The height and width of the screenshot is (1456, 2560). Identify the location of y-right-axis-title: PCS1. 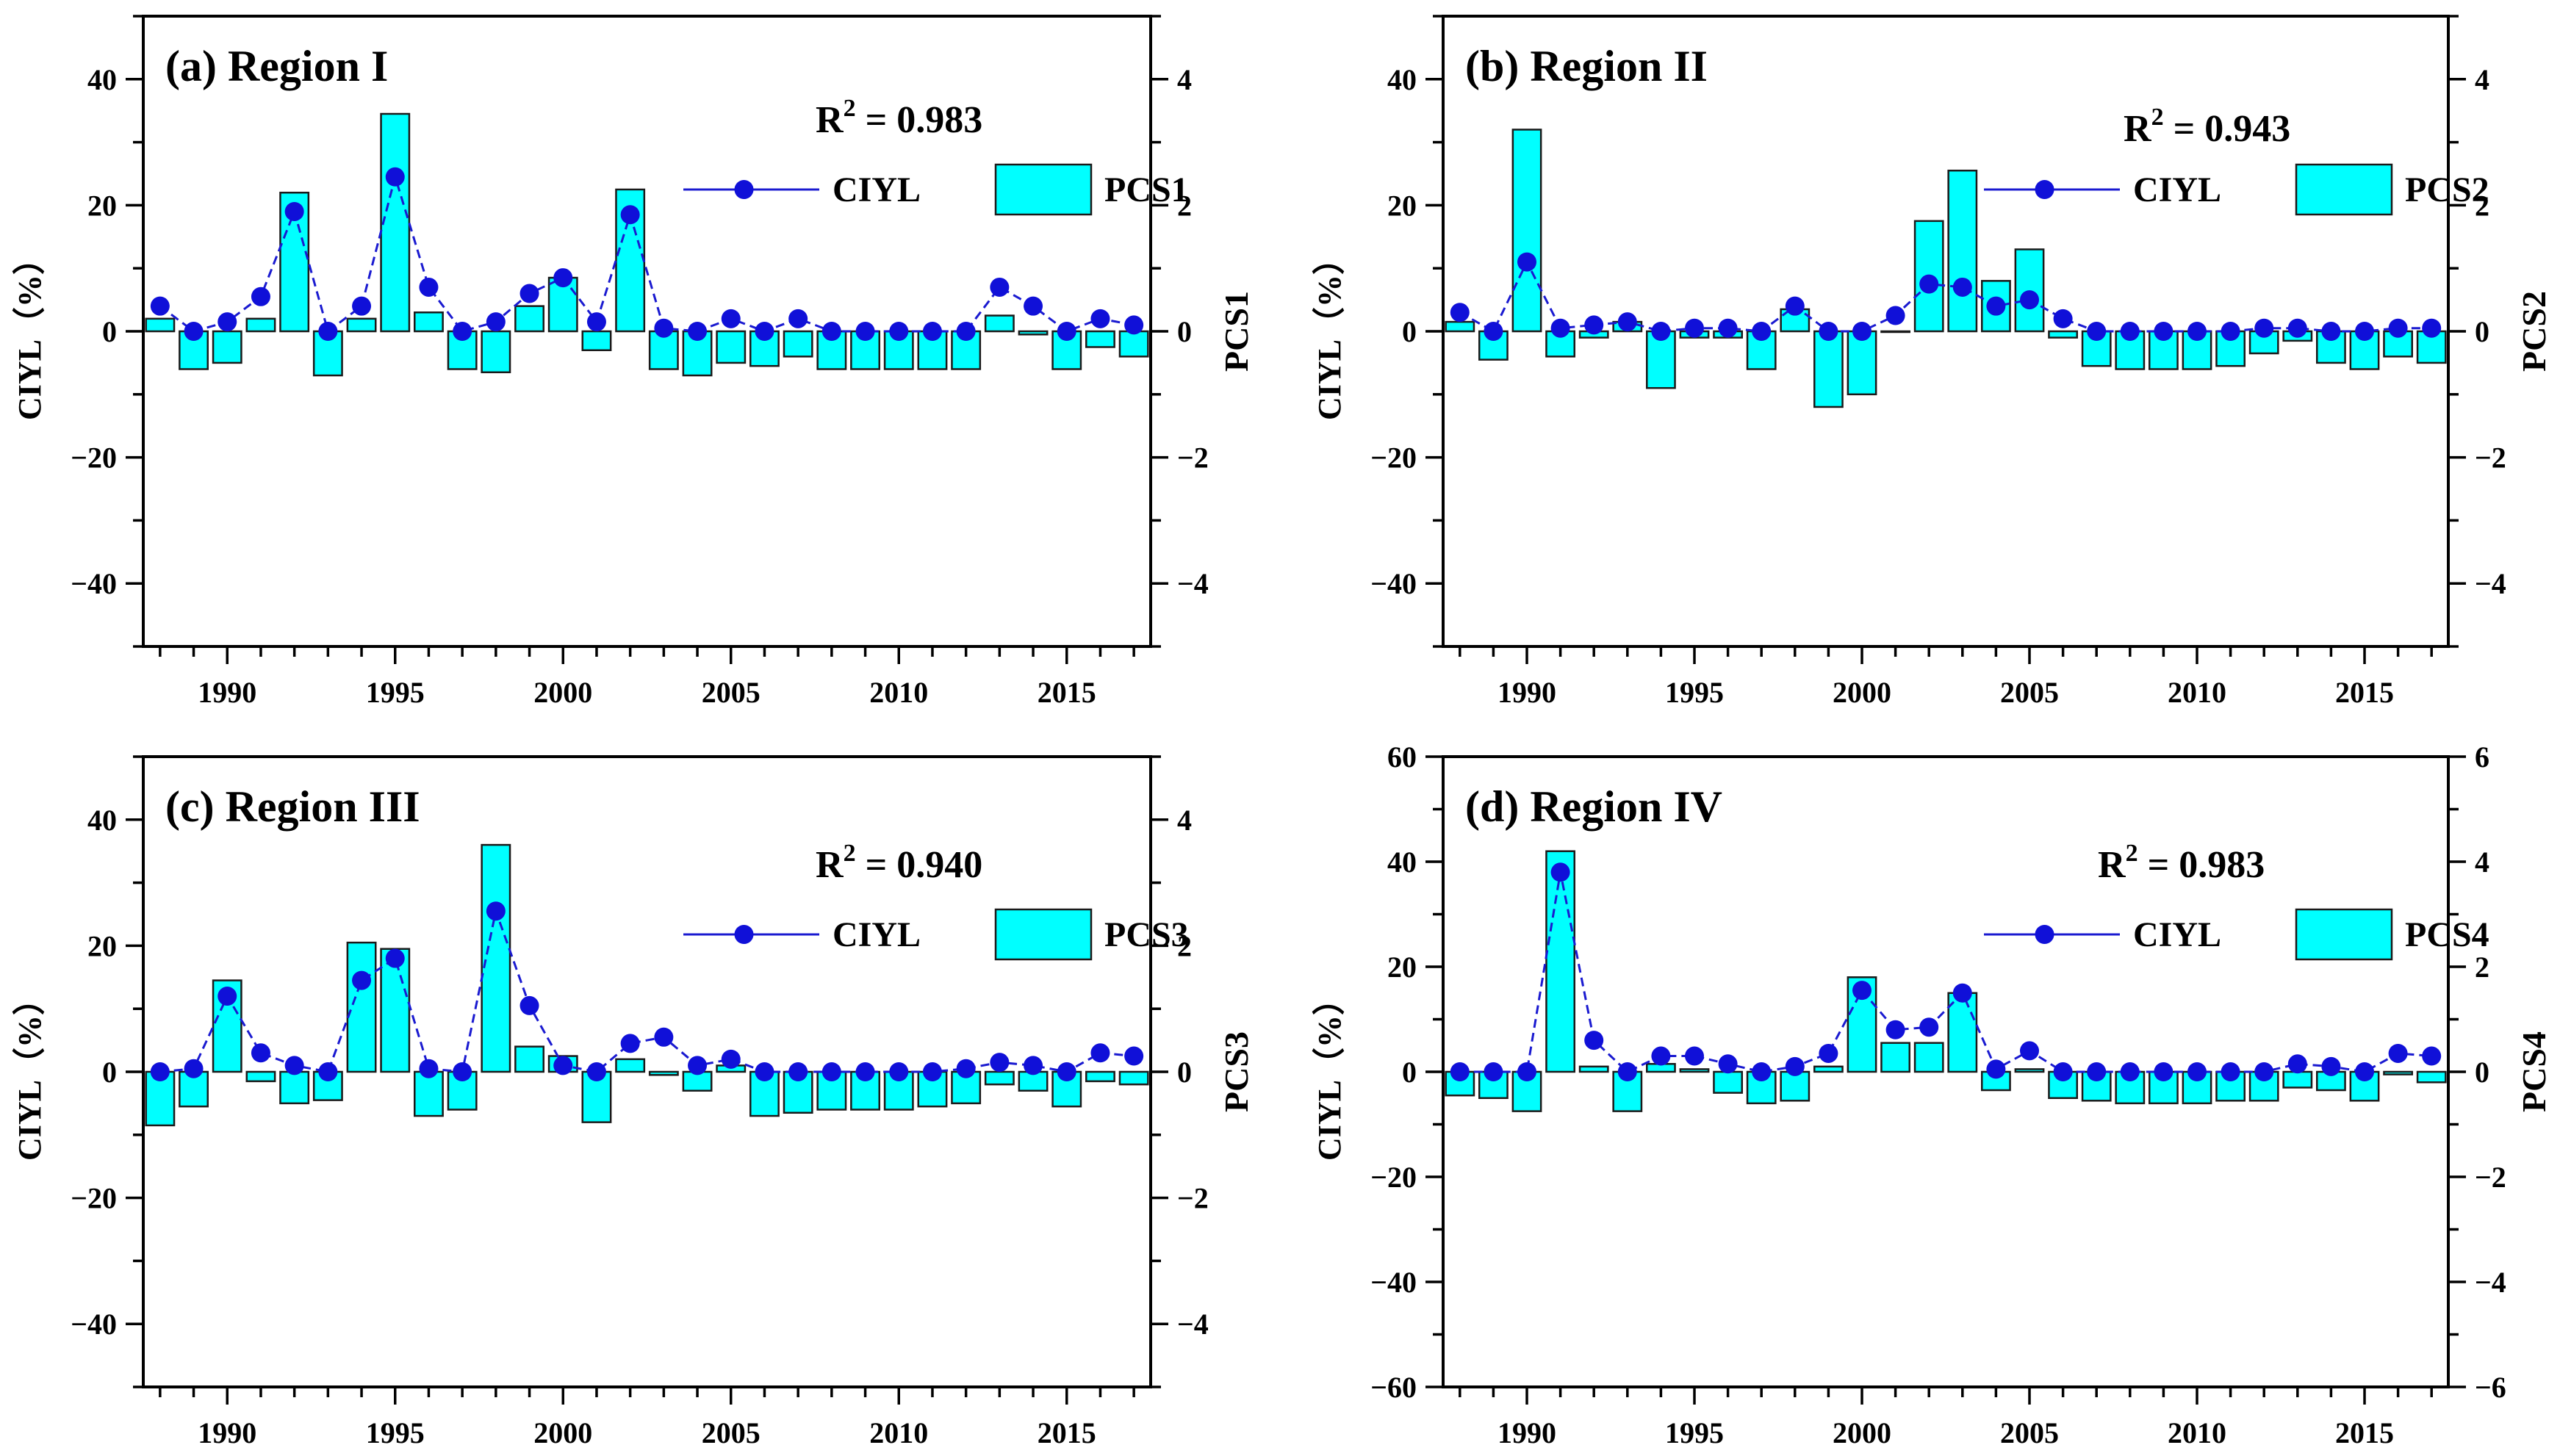
(1236, 331).